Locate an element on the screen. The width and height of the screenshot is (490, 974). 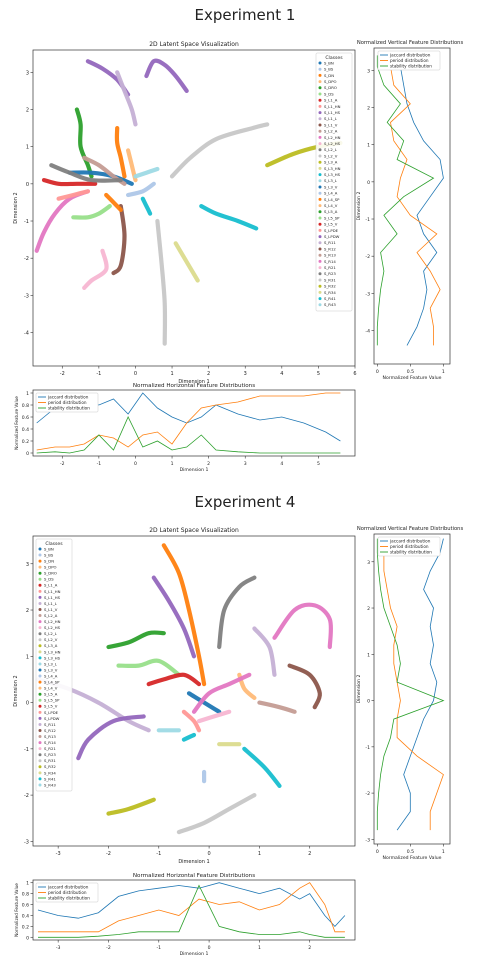
exp4-vertical-ytick-label: -3 is located at coordinates (367, 840).